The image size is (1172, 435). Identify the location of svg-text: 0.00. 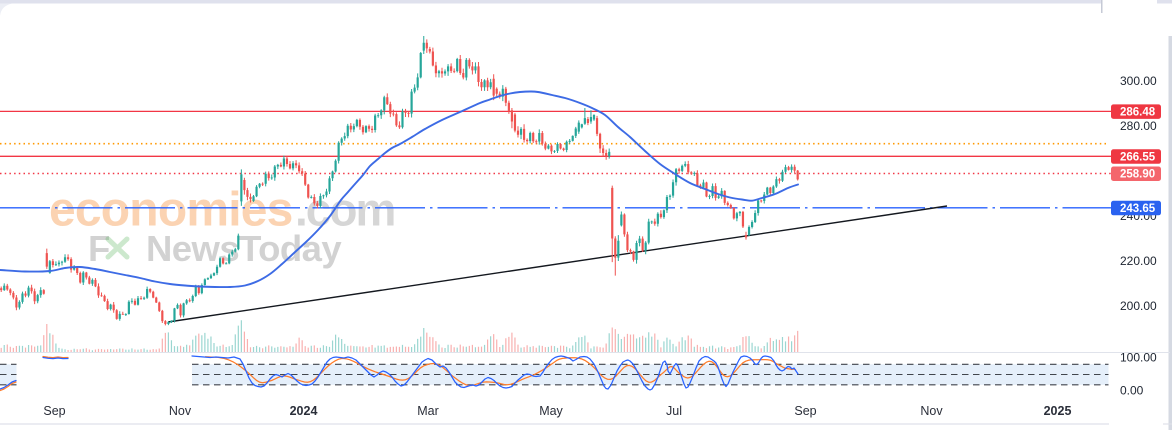
(1132, 391).